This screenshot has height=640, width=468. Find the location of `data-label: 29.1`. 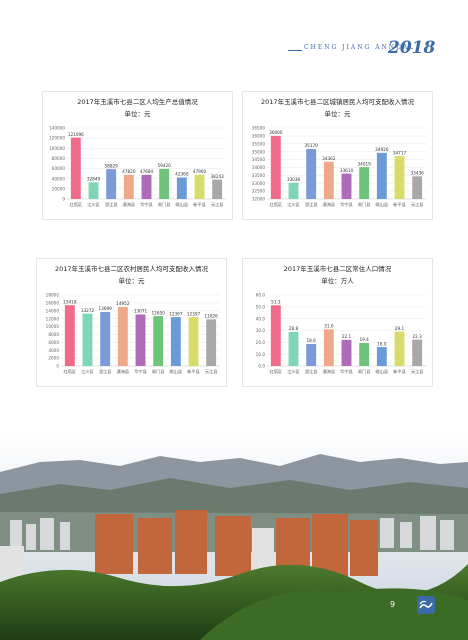

data-label: 29.1 is located at coordinates (400, 328).